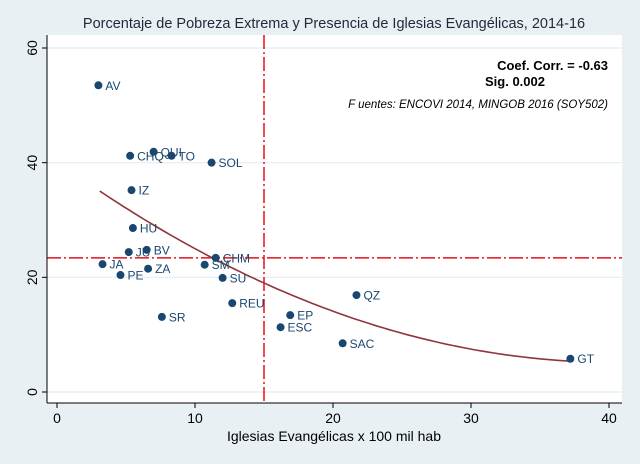 The image size is (640, 464). Describe the element at coordinates (515, 81) in the screenshot. I see `sig-annotation: Sig. 0.002` at that location.